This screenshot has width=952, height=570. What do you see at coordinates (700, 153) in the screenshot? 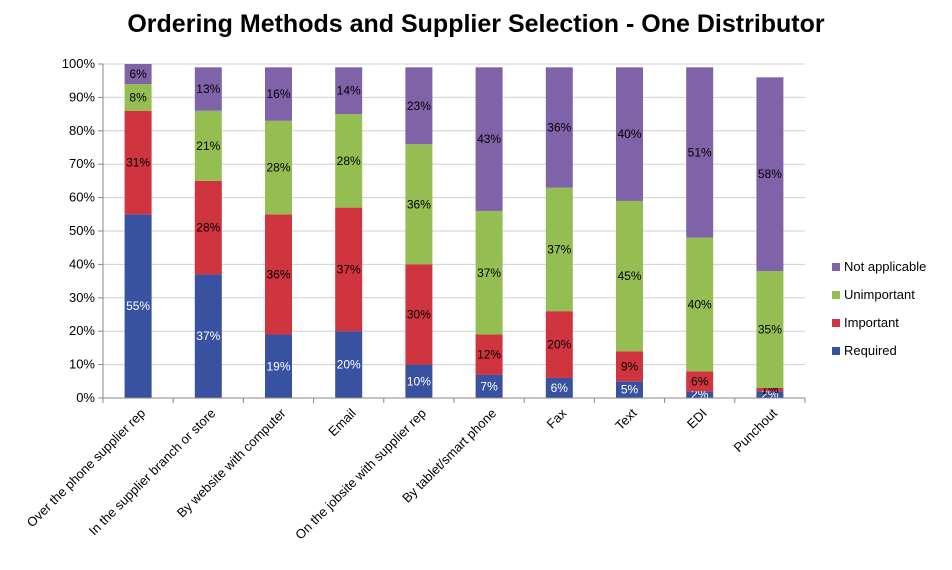
I see `data-label: 51%` at bounding box center [700, 153].